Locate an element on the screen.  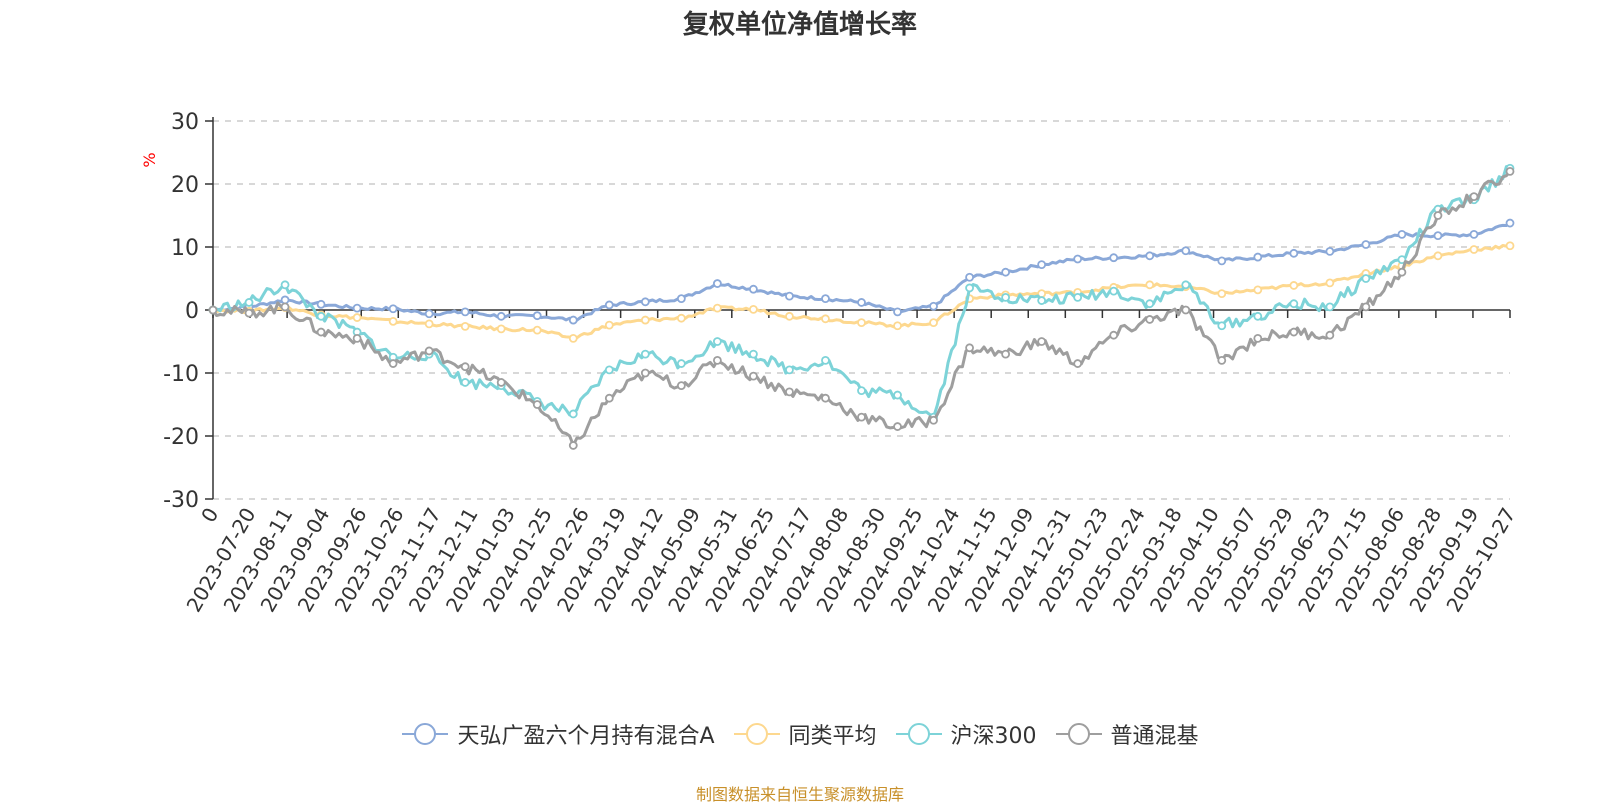
legend-label: 沪深300 is located at coordinates (993, 736).